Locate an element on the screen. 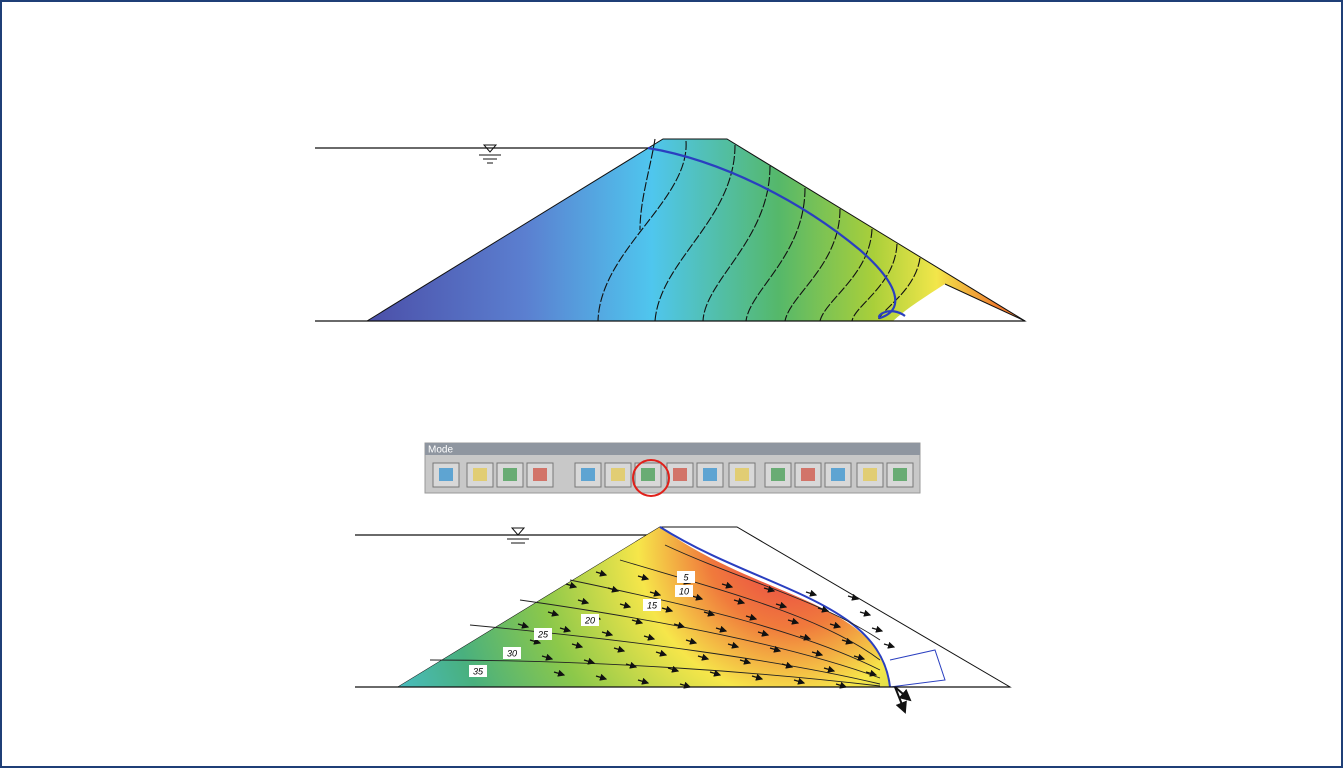 The image size is (1343, 773). contour-label: 20 is located at coordinates (589, 620).